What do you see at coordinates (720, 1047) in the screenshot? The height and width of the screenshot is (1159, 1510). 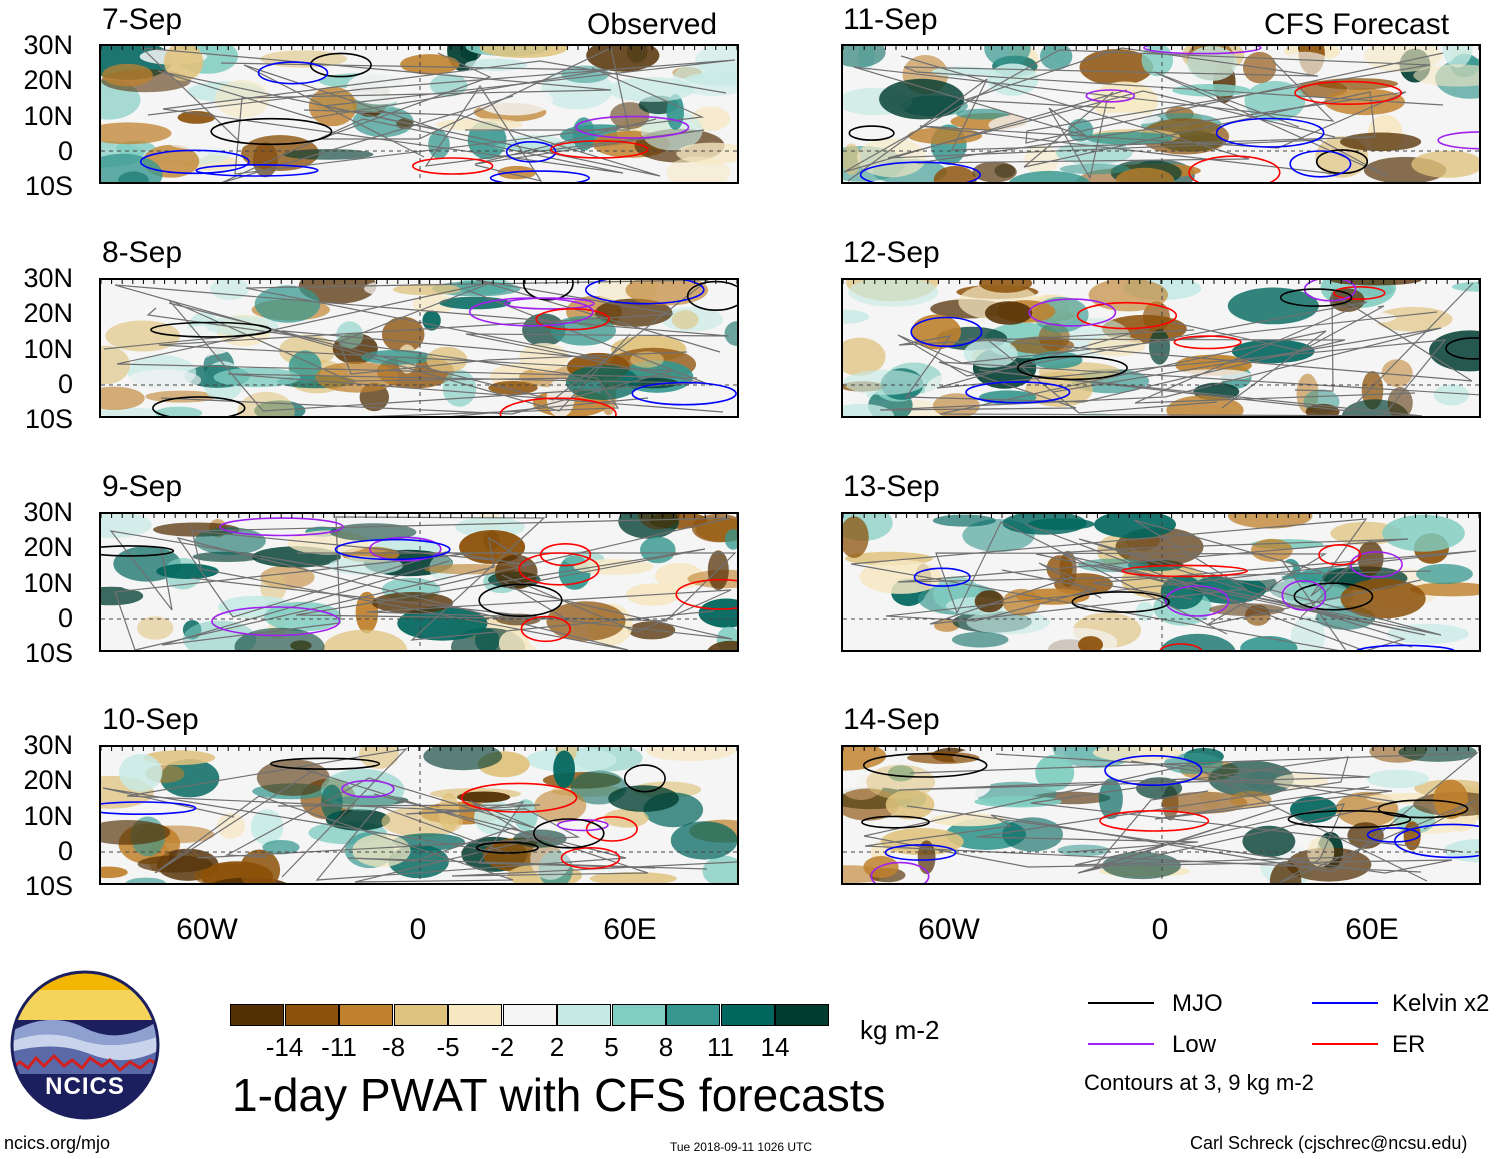 I see `colorbar-tick: 11` at bounding box center [720, 1047].